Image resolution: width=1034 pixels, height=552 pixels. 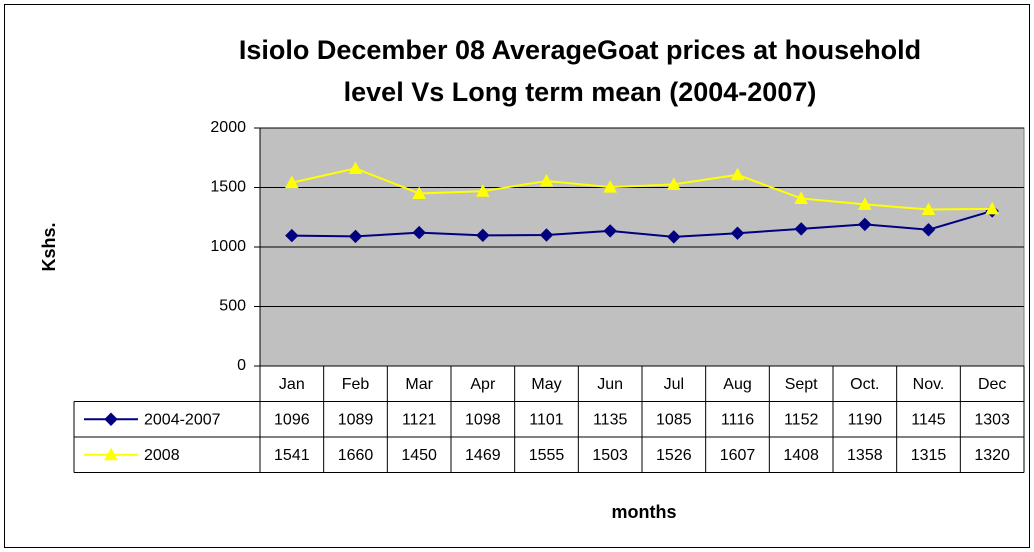 I want to click on table-value: 1450, so click(x=419, y=455).